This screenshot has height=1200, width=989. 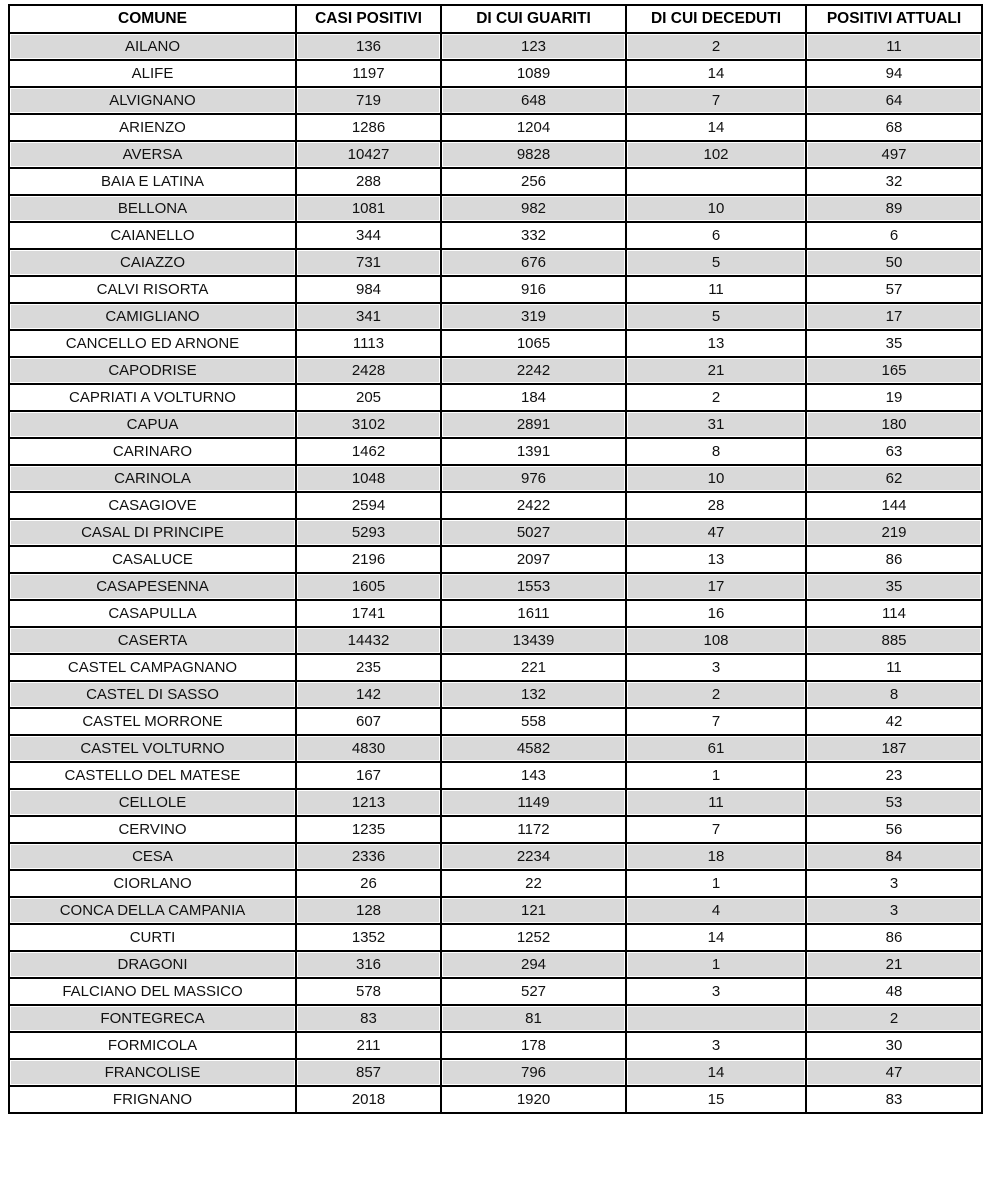 What do you see at coordinates (495, 1099) in the screenshot?
I see `table-row: FRIGNANO 2018 1920 15 83` at bounding box center [495, 1099].